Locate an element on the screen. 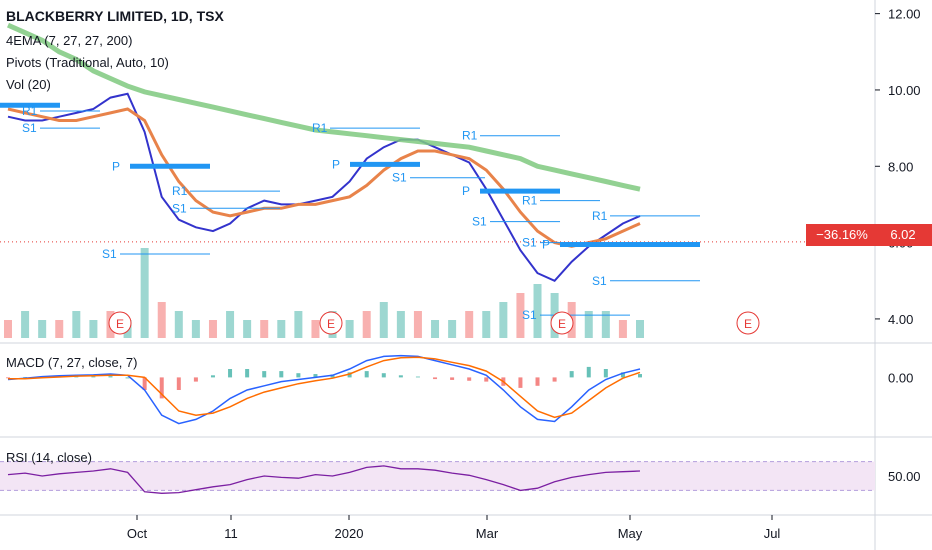  price-axis-tick-label: 10.00 is located at coordinates (904, 90).